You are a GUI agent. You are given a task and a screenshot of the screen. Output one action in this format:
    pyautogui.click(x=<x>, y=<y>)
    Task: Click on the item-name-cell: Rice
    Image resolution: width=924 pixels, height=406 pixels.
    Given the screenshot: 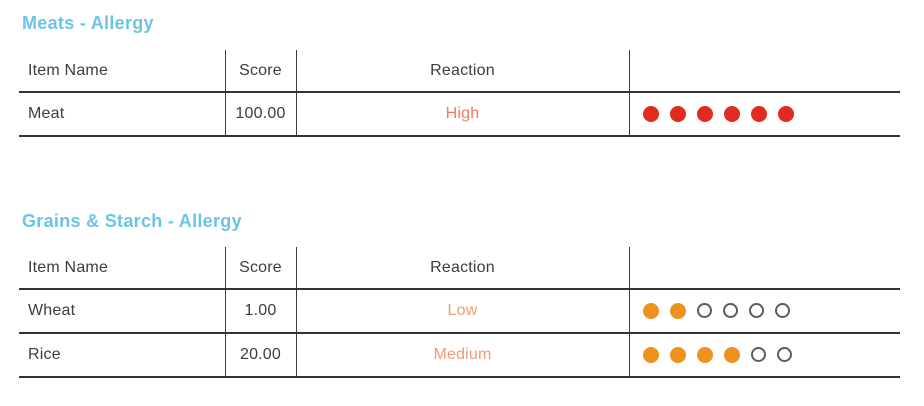 What is the action you would take?
    pyautogui.click(x=122, y=355)
    